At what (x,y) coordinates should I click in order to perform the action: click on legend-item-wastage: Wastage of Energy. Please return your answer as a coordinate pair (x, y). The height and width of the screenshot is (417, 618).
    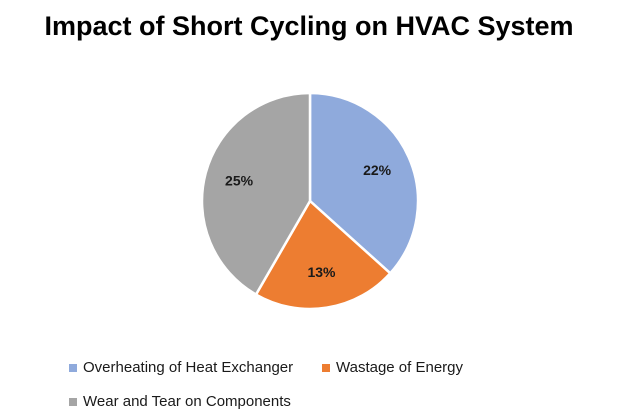
    Looking at the image, I should click on (392, 367).